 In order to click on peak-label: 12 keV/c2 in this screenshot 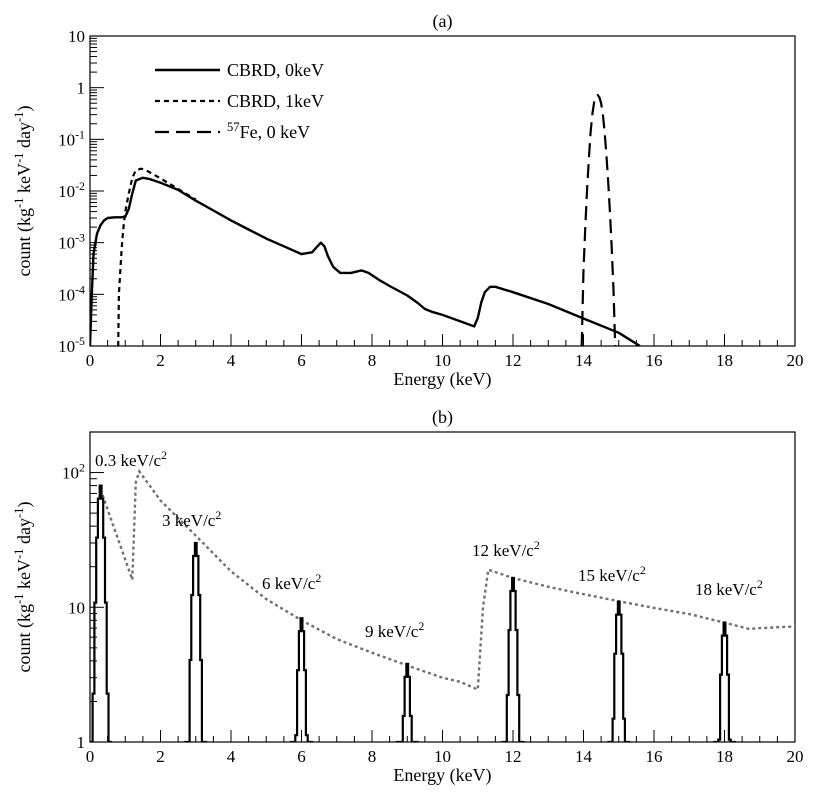, I will do `click(506, 549)`.